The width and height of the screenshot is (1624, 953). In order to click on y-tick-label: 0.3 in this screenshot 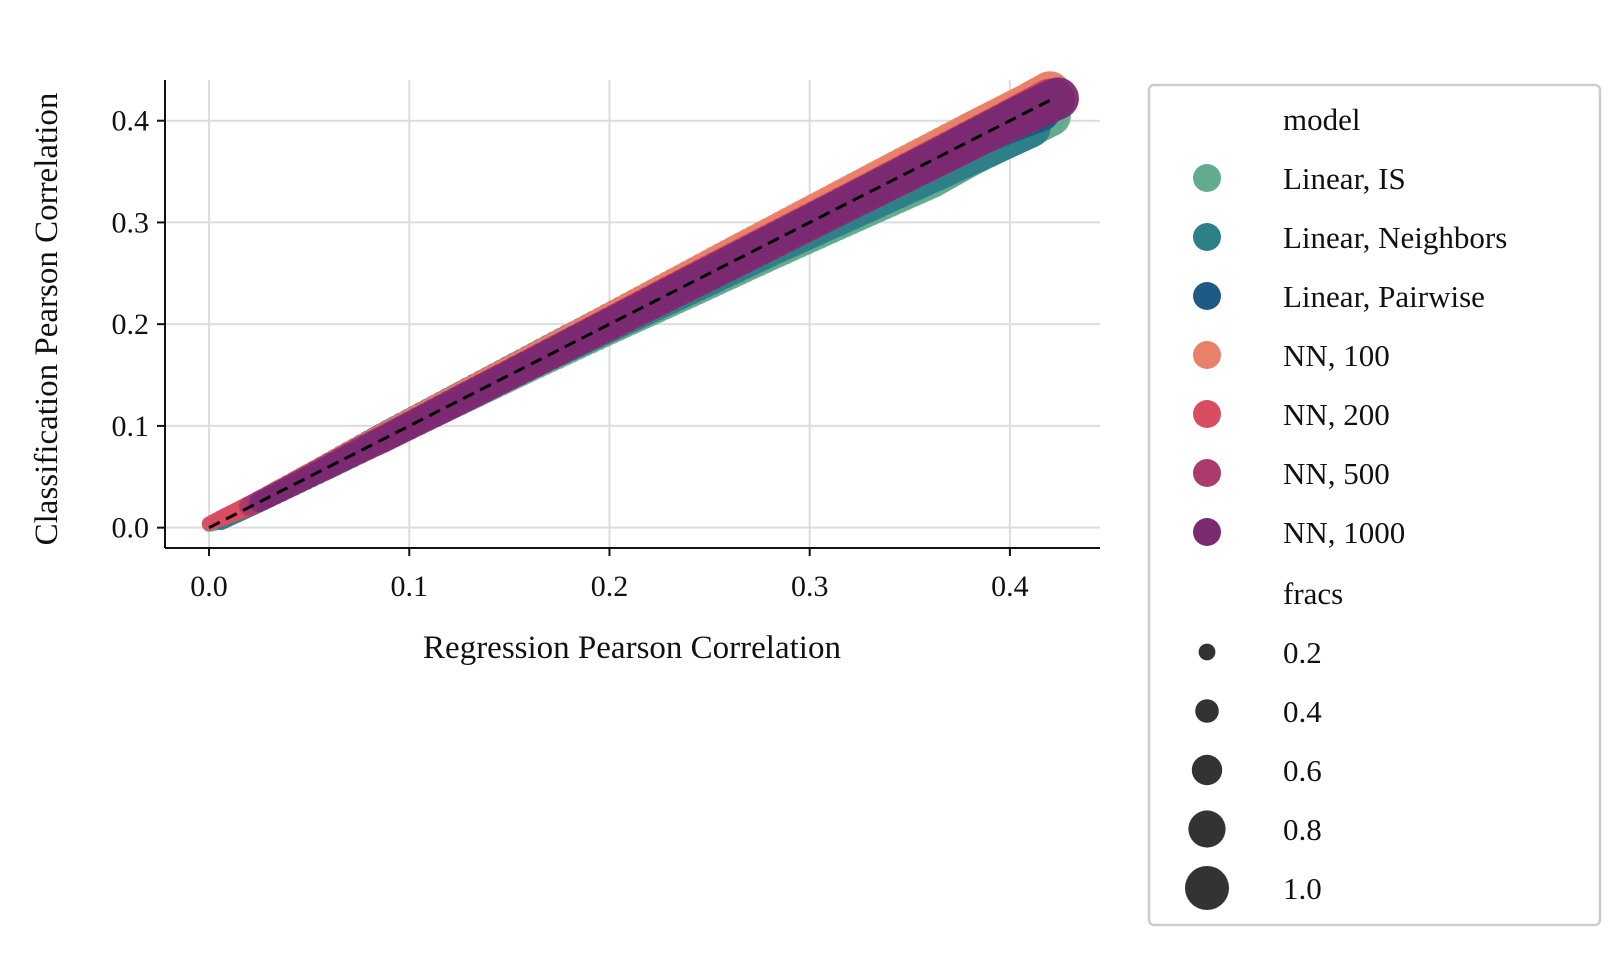, I will do `click(131, 222)`.